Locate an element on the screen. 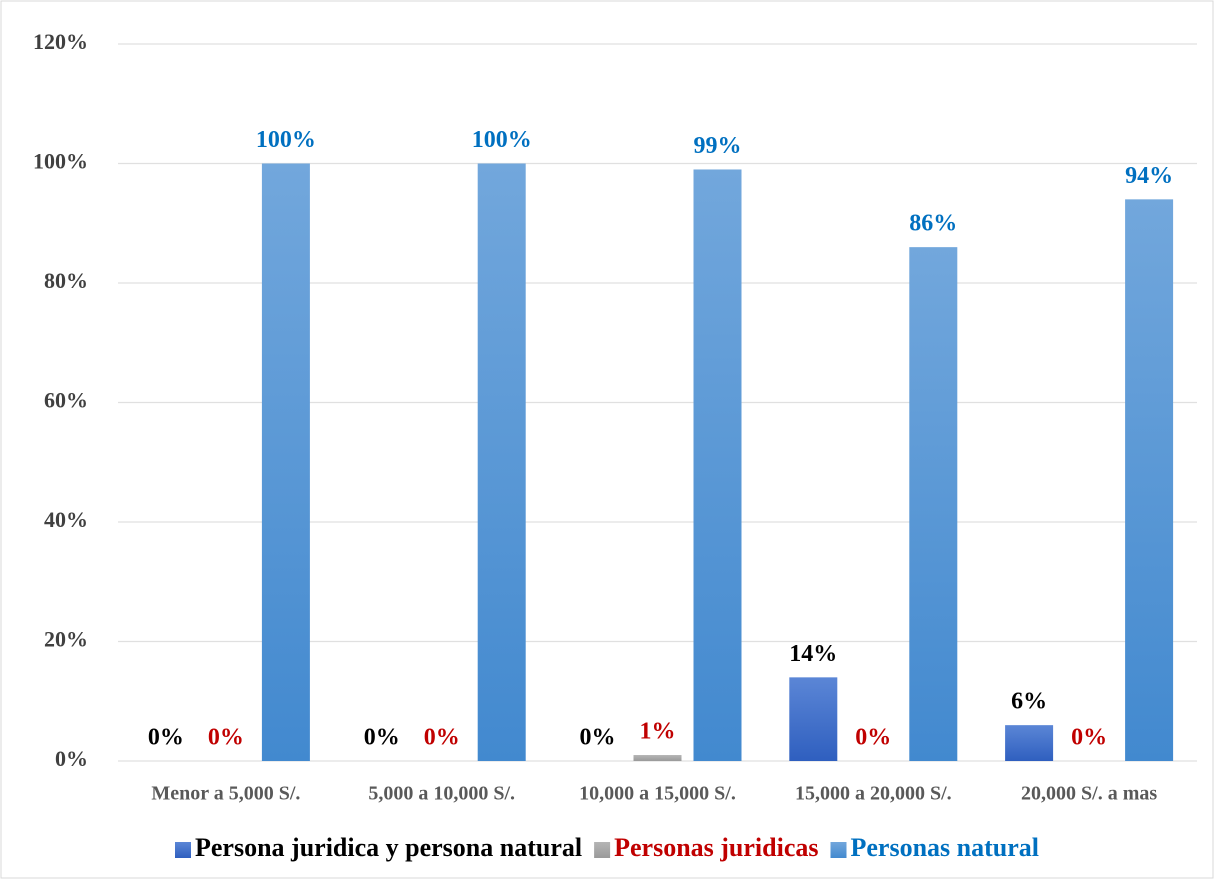 Image resolution: width=1214 pixels, height=879 pixels. x-tick-label: 15,000 a 20,000 S/. is located at coordinates (873, 794).